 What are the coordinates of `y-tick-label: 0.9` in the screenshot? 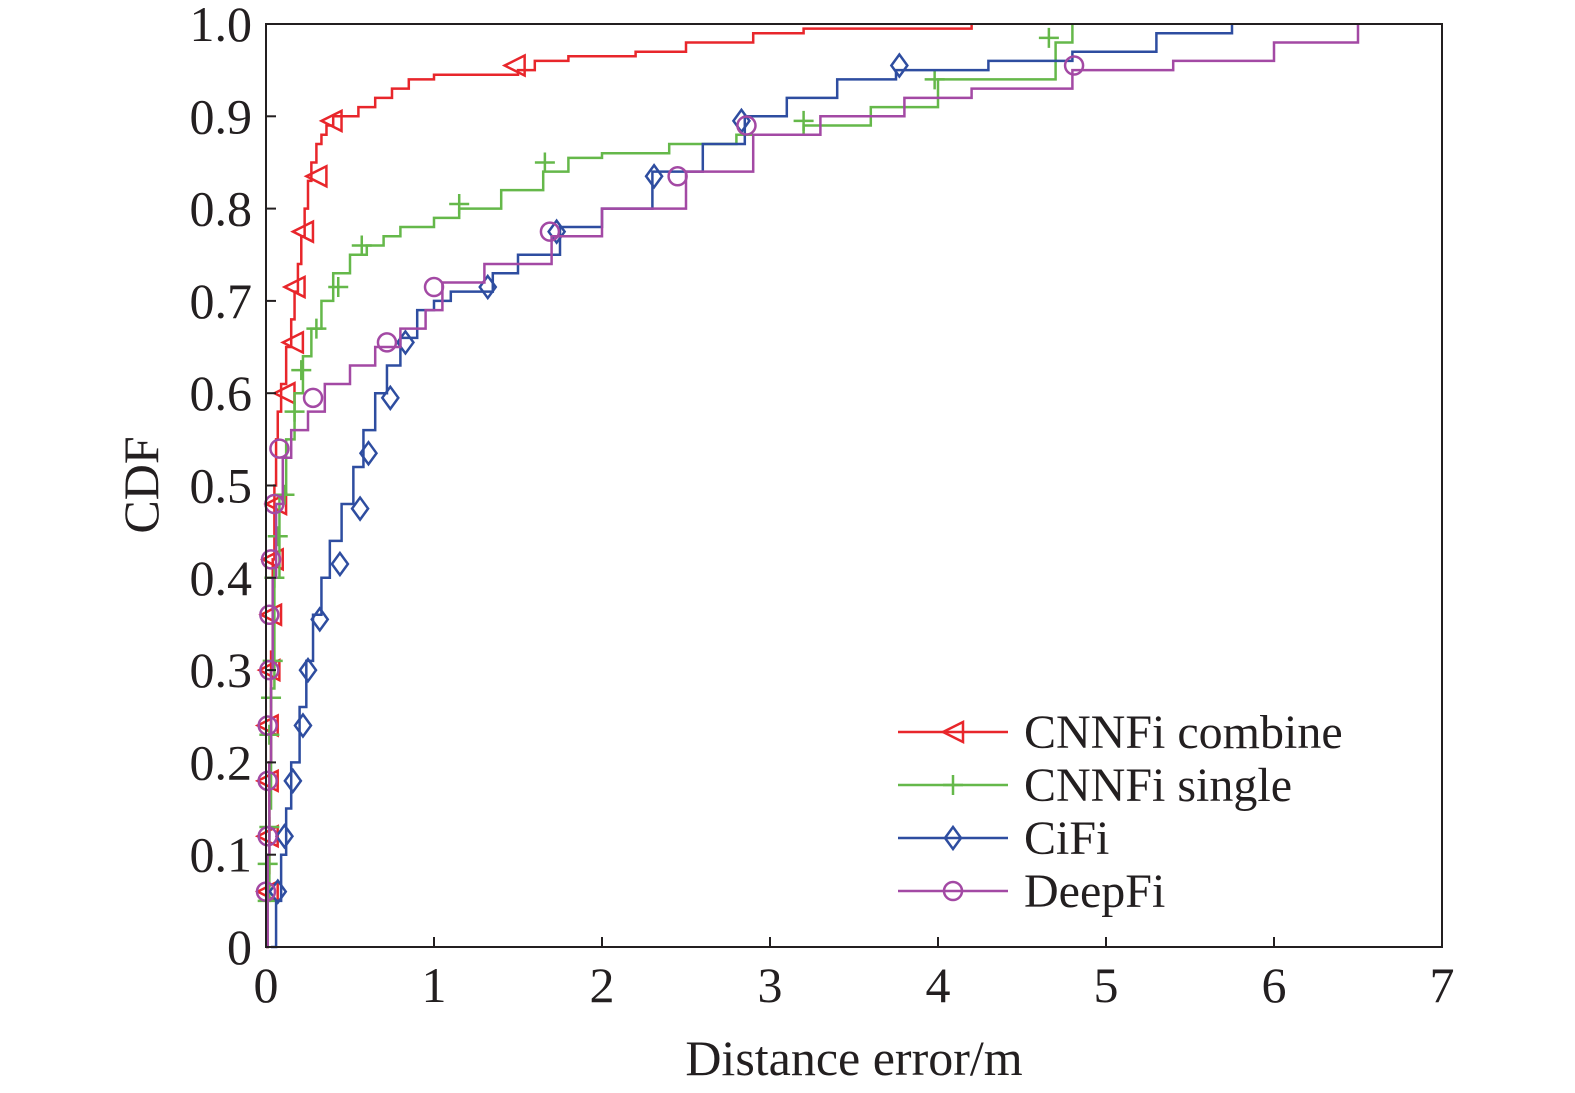 It's located at (221, 116).